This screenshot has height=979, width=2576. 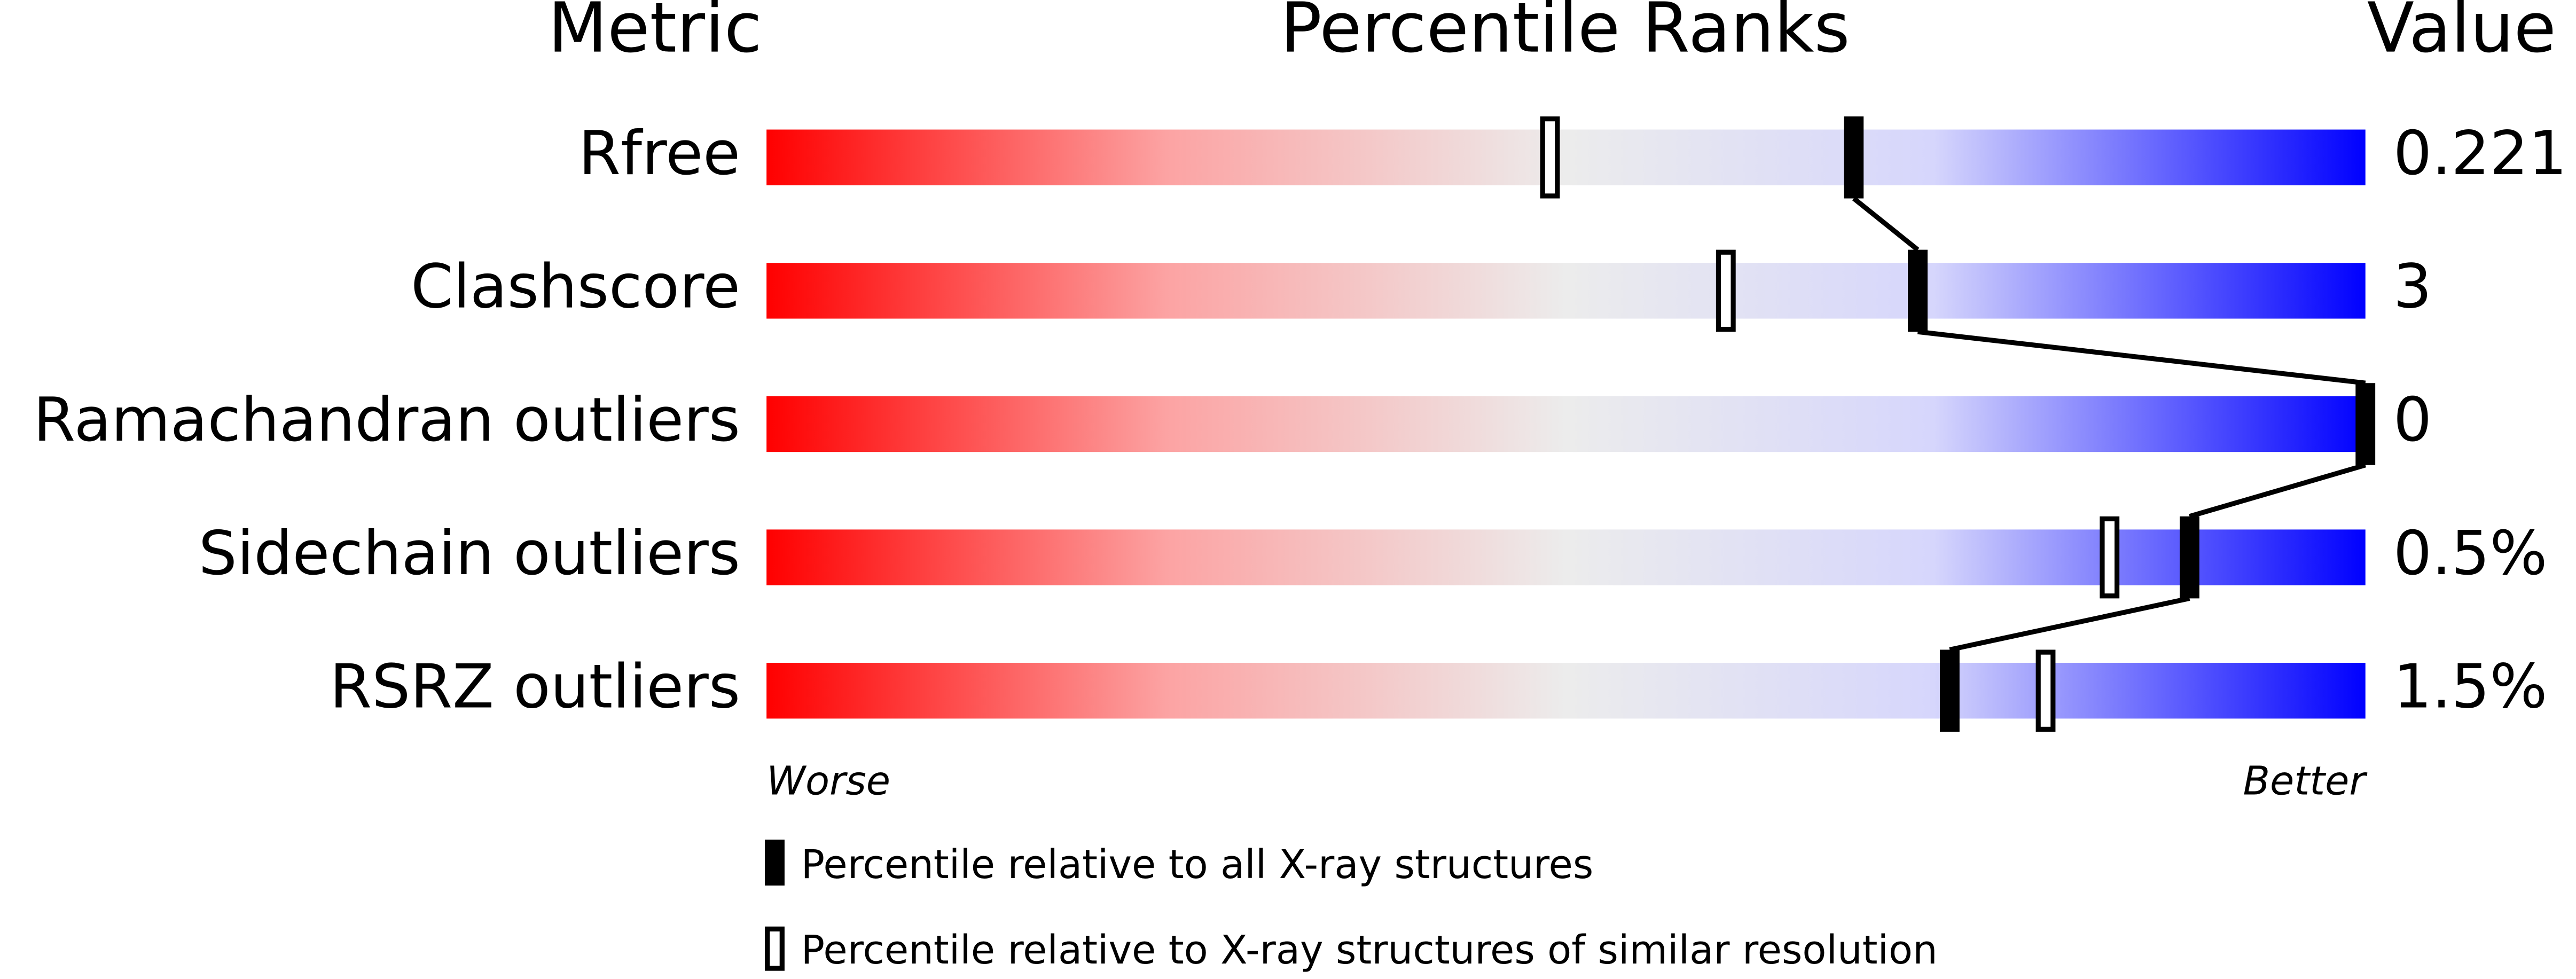 What do you see at coordinates (828, 781) in the screenshot?
I see `worse-label: Worse` at bounding box center [828, 781].